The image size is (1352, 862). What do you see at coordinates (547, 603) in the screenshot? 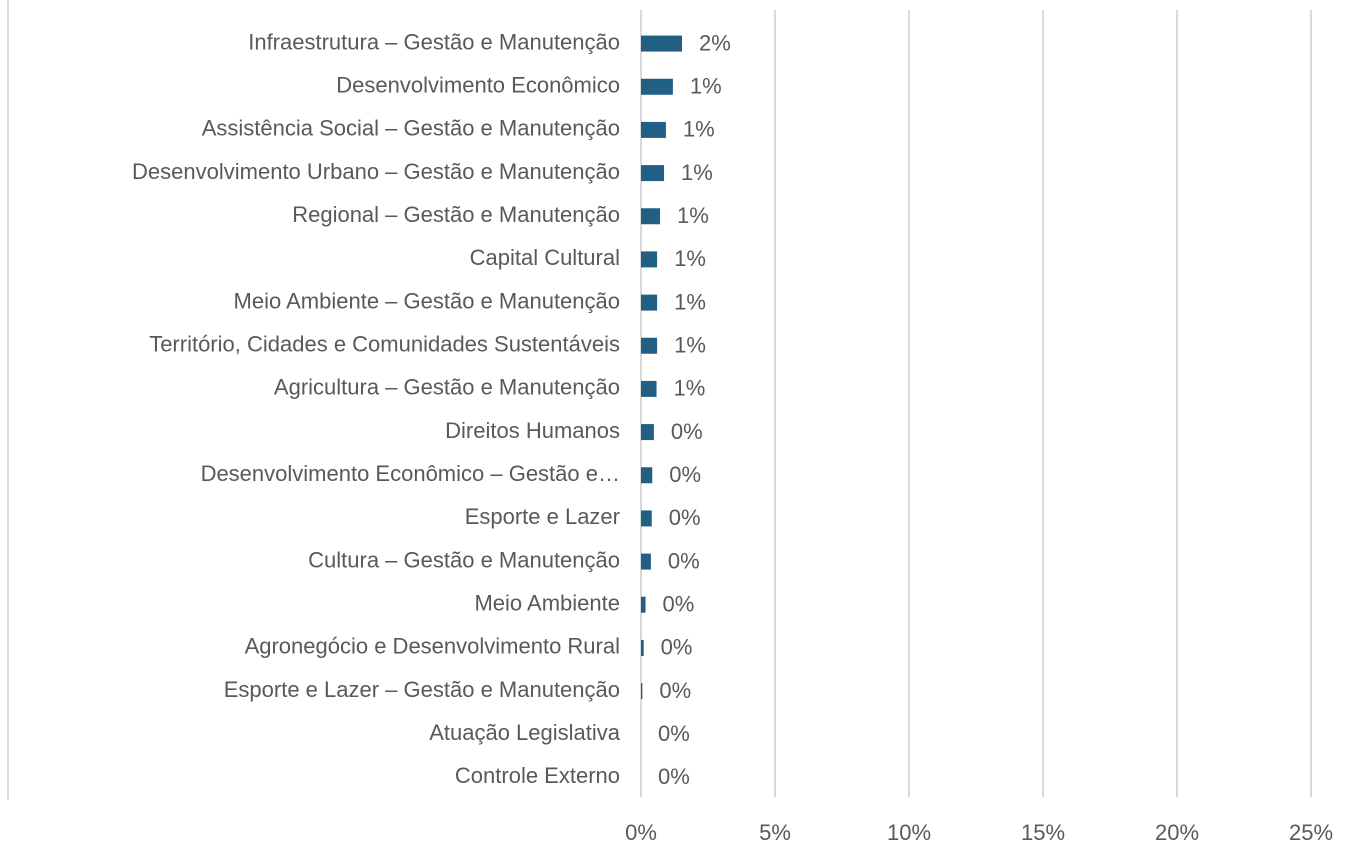
I see `y-tick-label: Meio Ambiente` at bounding box center [547, 603].